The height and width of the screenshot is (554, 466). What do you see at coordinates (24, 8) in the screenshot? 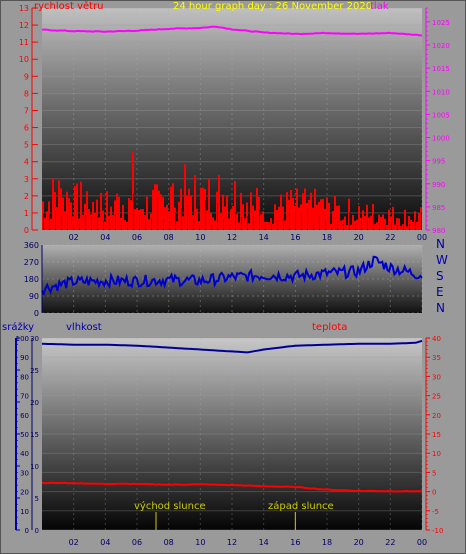
I see `wind-speed-tick-label: 13` at bounding box center [24, 8].